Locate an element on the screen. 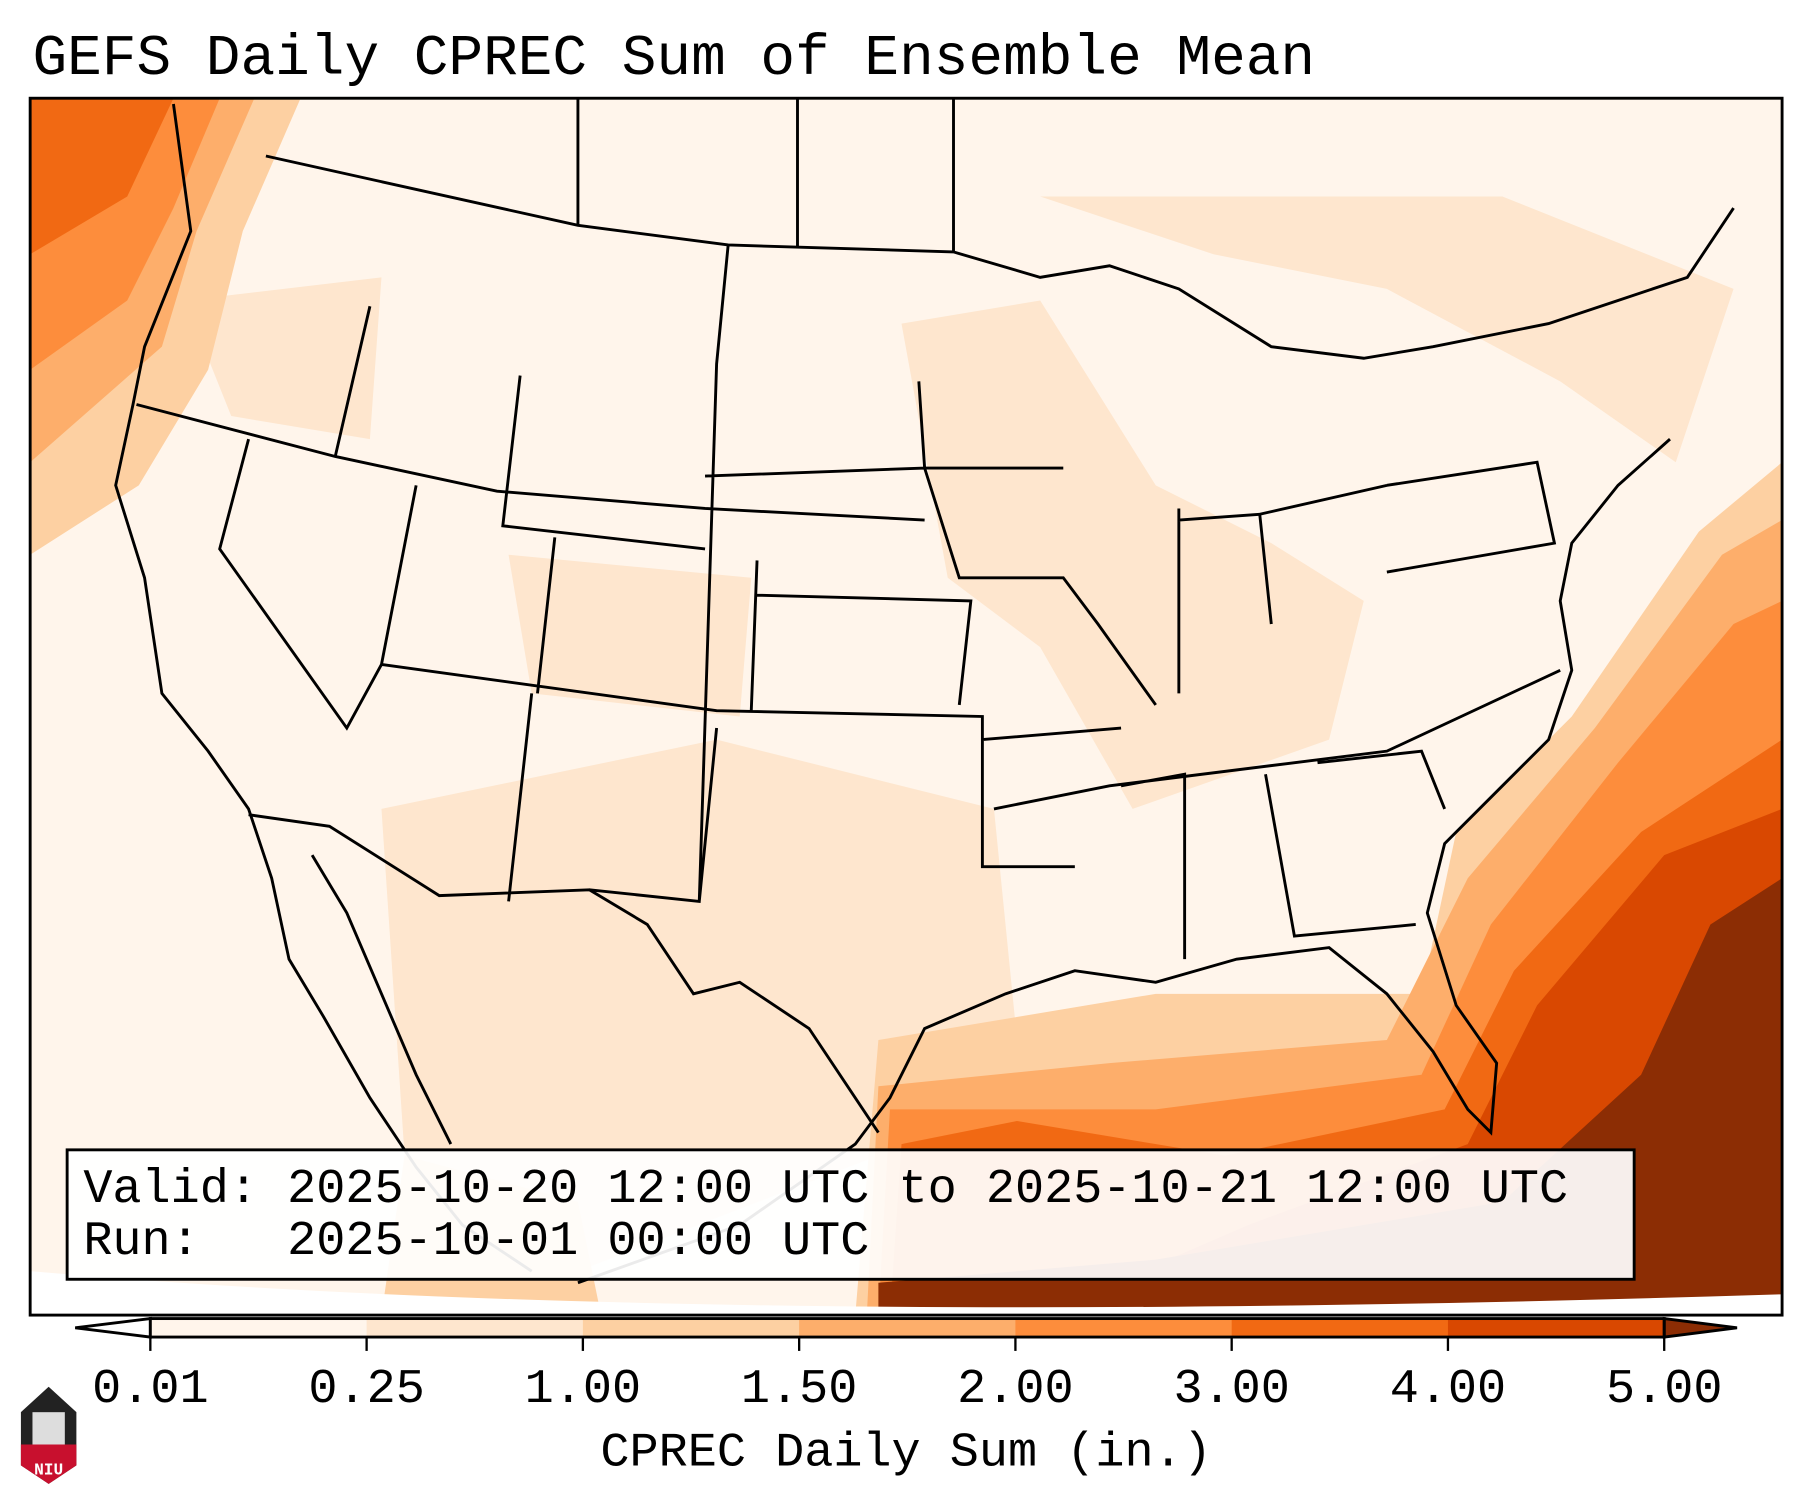 The height and width of the screenshot is (1505, 1803). projection-edge is located at coordinates (906, 1293).